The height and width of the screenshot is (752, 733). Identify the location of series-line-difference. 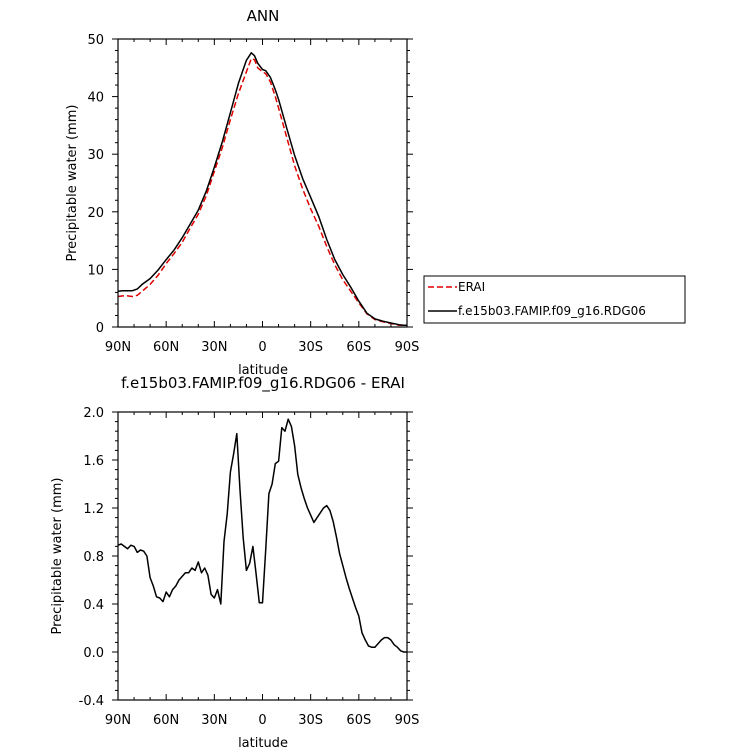
(262, 535).